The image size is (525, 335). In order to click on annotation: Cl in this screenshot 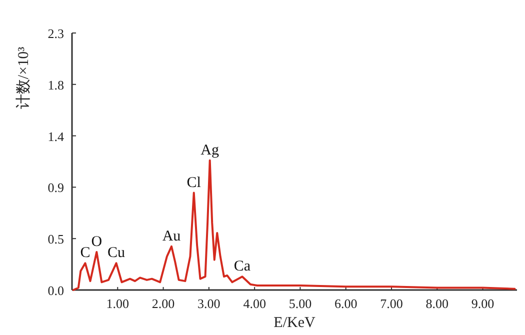, I will do `click(193, 182)`.